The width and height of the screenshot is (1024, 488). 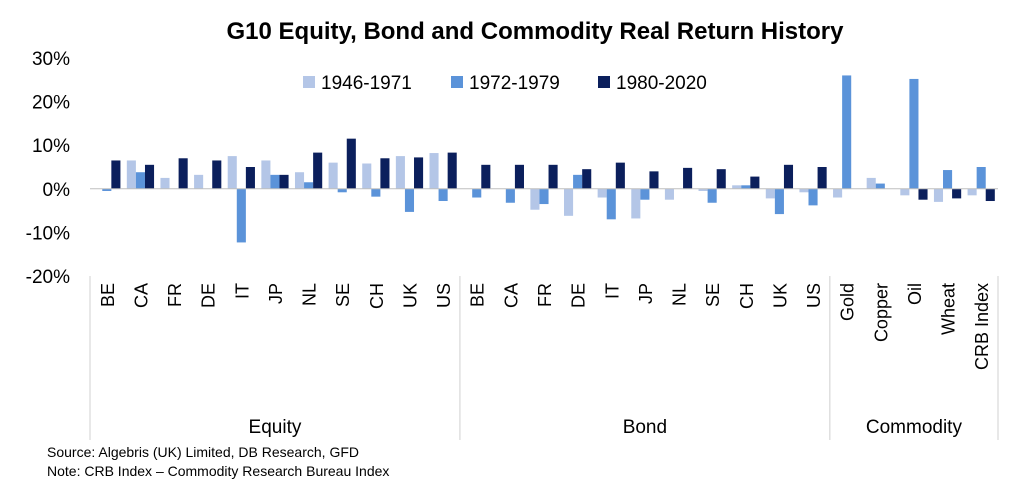 I want to click on bar-equity-uk-1946-1971, so click(x=400, y=172).